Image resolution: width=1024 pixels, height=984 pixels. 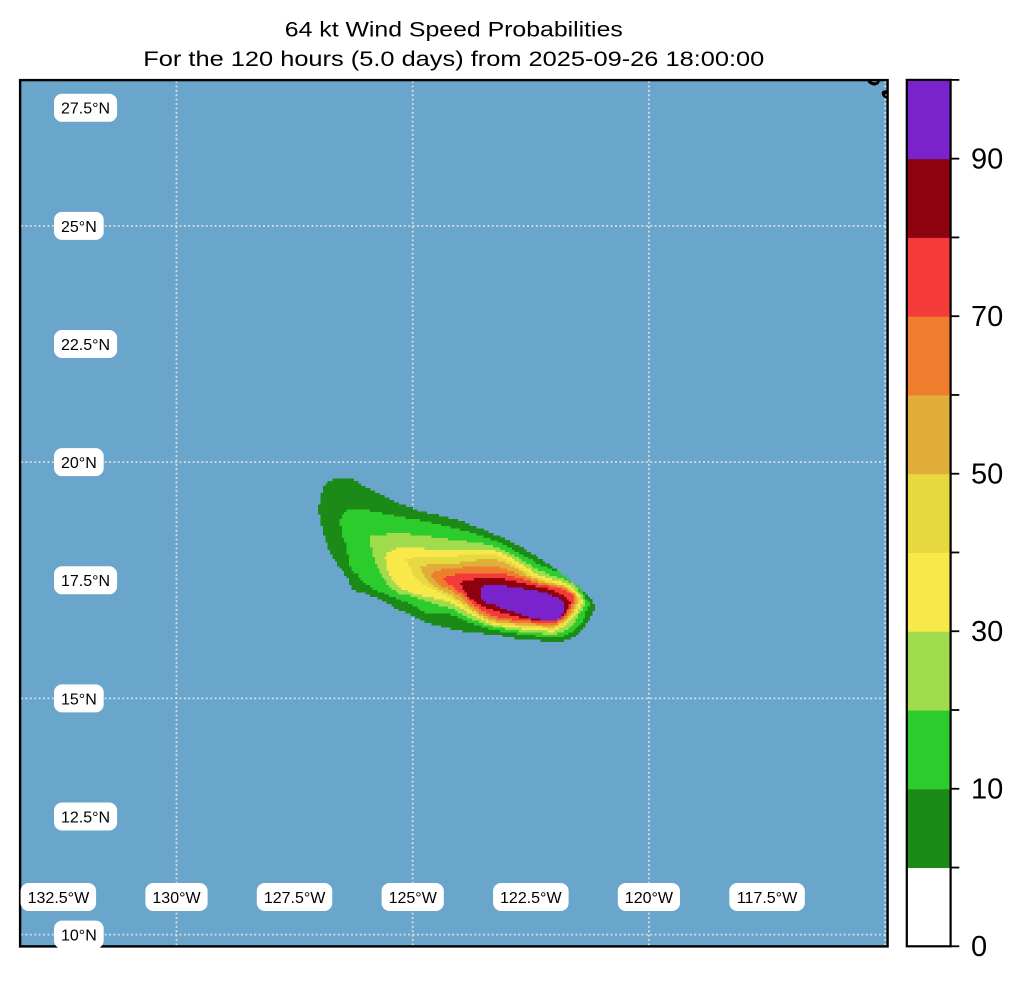 I want to click on svg-text: 130°W, so click(x=176, y=898).